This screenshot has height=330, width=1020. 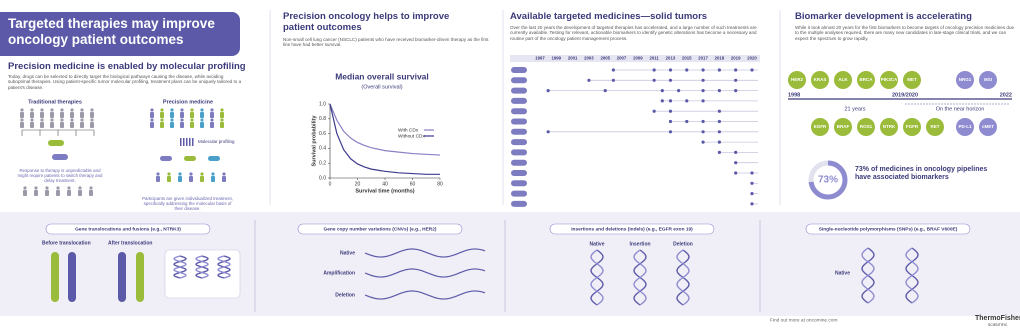 I want to click on variant-label: Native, so click(x=842, y=273).